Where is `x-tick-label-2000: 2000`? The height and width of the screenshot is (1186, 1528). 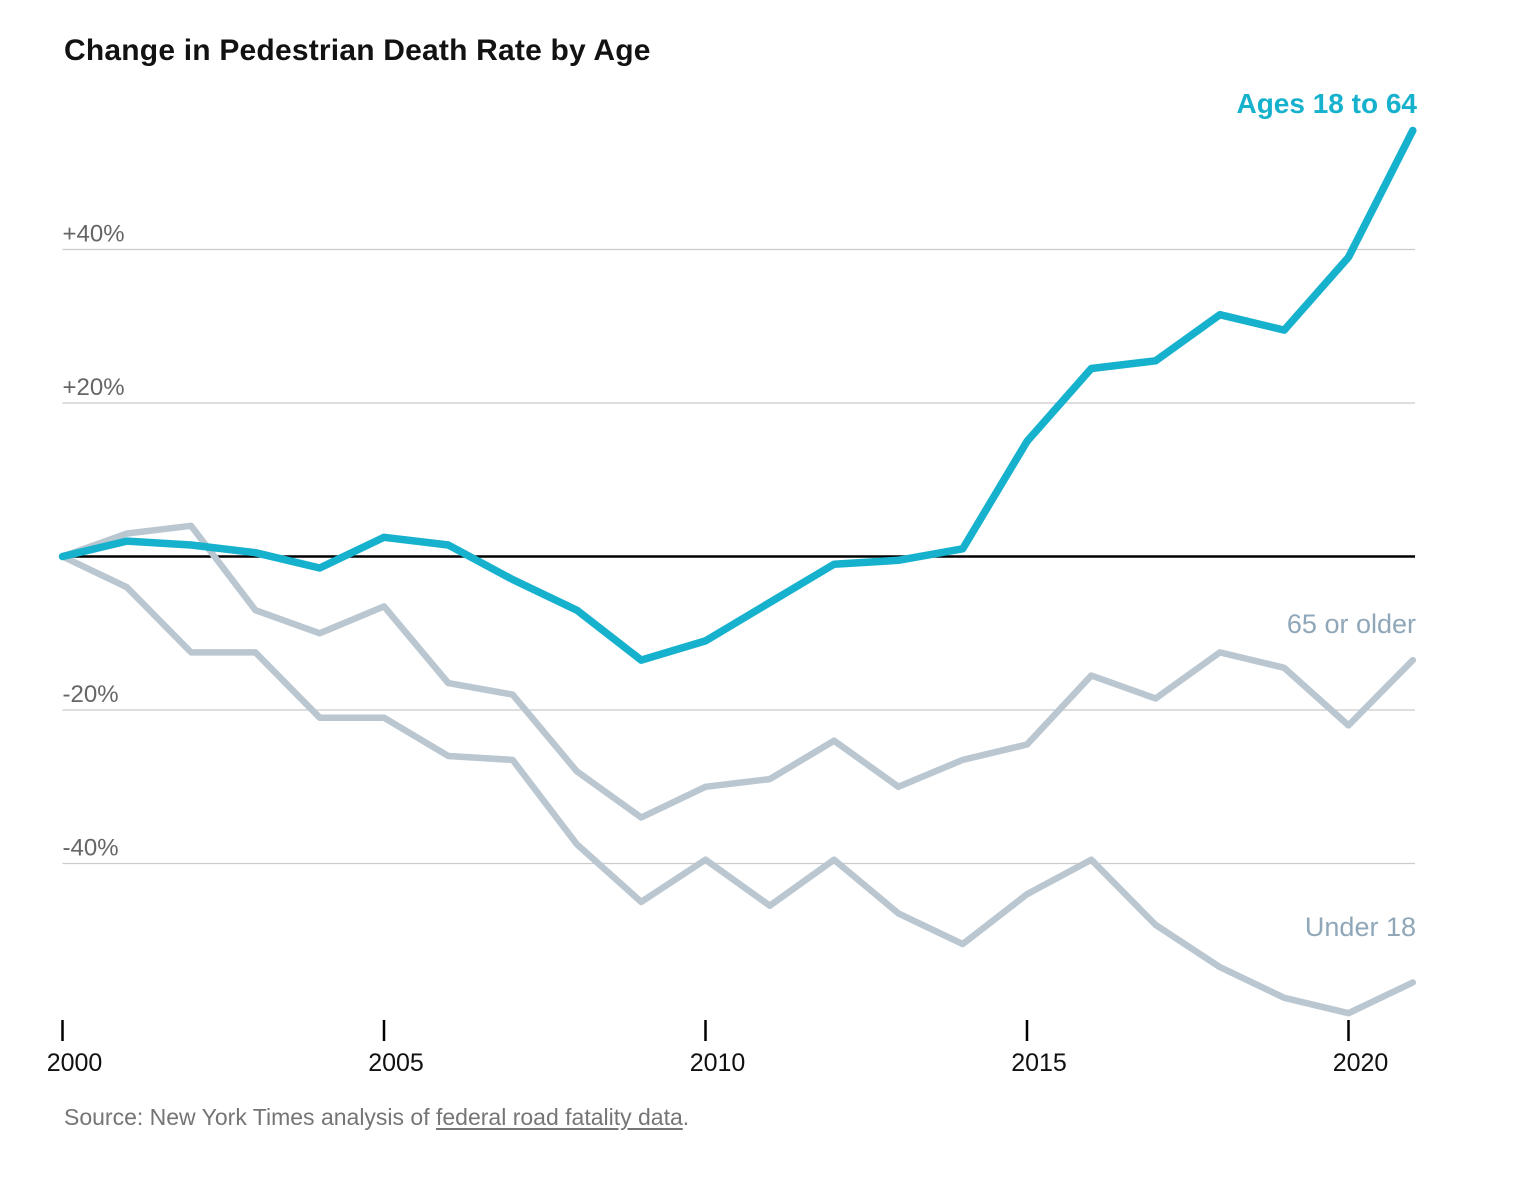
x-tick-label-2000: 2000 is located at coordinates (75, 1063).